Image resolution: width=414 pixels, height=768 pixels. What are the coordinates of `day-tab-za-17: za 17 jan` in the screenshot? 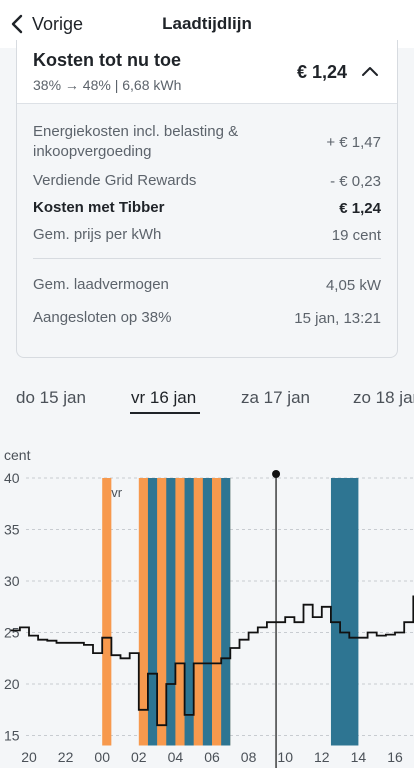 It's located at (275, 397).